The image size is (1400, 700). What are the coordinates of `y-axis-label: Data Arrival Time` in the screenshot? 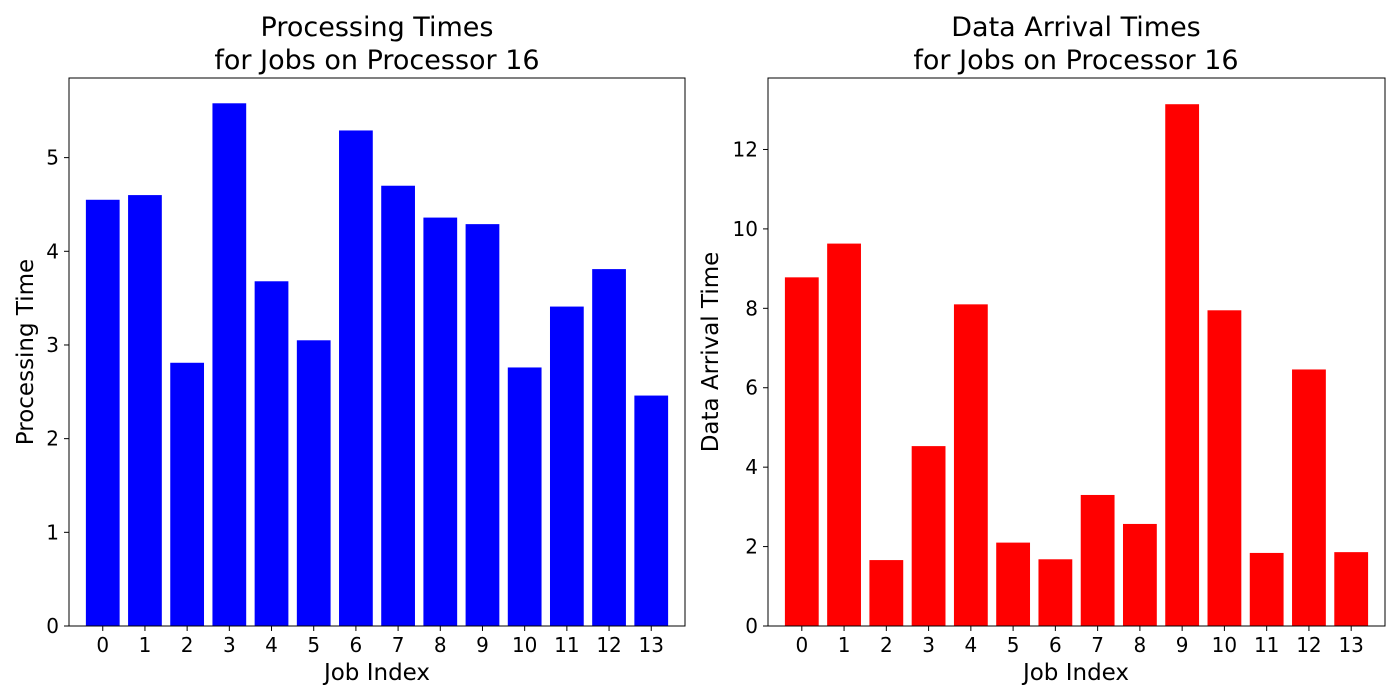 It's located at (711, 352).